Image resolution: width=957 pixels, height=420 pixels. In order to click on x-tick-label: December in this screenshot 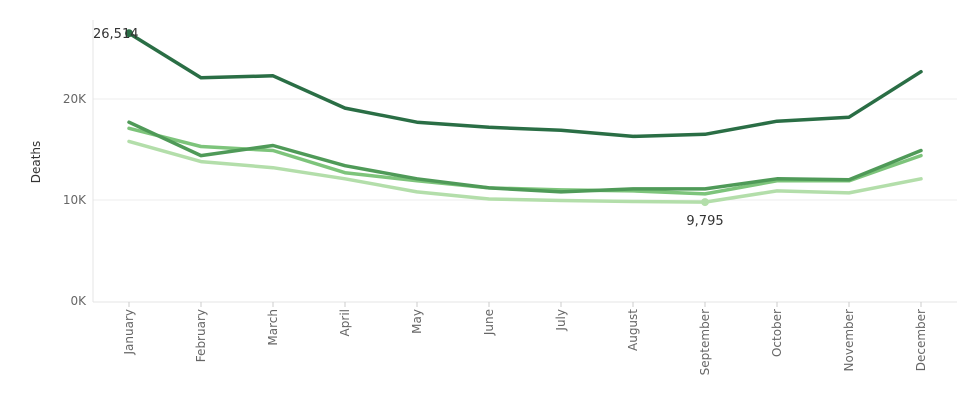, I will do `click(921, 340)`.